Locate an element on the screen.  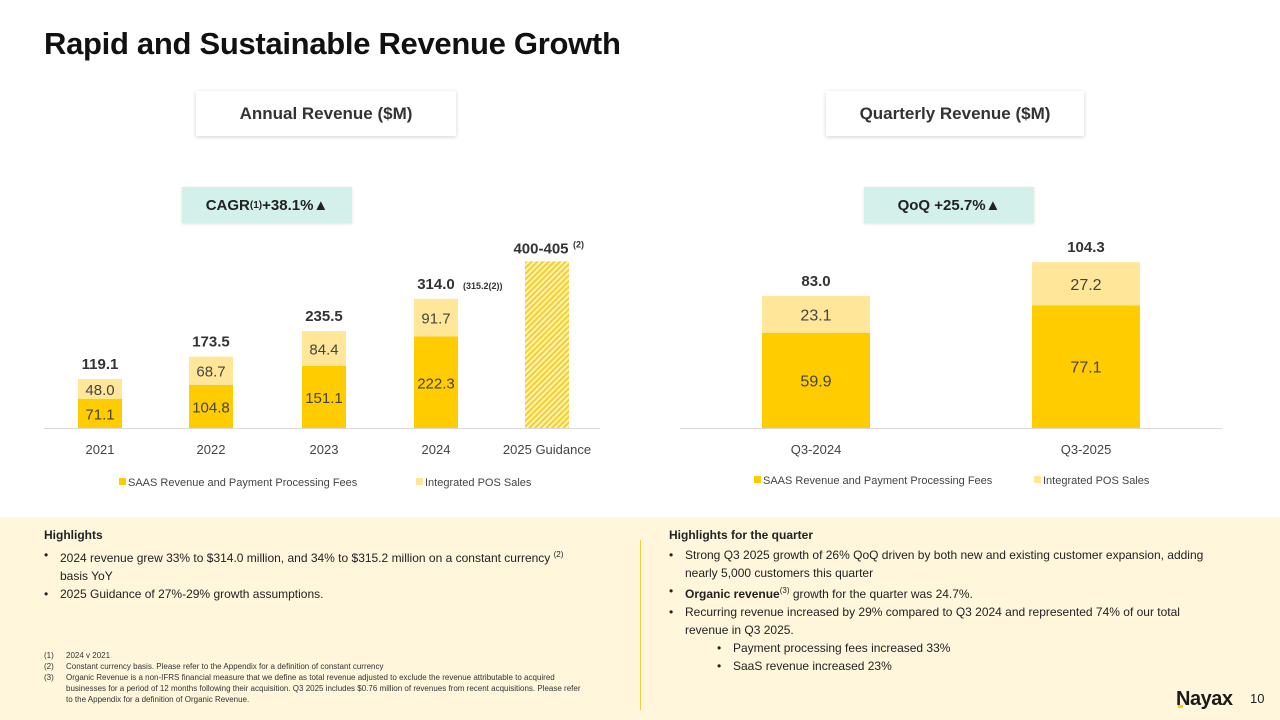
guidance-total-label: 400-405 is located at coordinates (540, 248).